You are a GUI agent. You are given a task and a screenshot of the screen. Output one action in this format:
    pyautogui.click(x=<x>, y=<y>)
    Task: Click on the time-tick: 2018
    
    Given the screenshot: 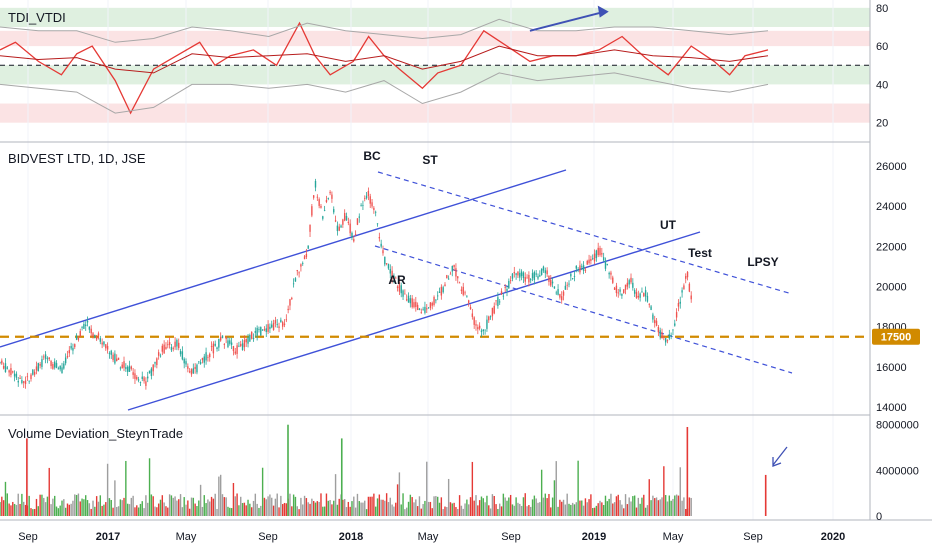 What is the action you would take?
    pyautogui.click(x=351, y=537)
    